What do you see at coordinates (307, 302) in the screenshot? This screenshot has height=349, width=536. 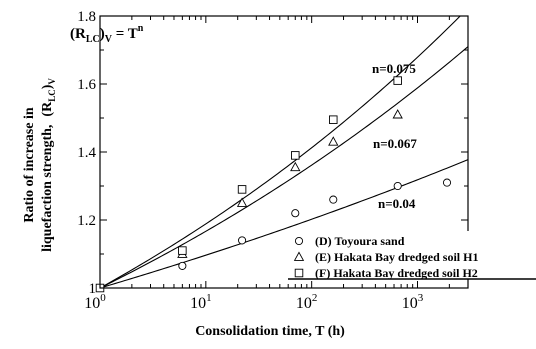 I see `x-tick-label: 10²` at bounding box center [307, 302].